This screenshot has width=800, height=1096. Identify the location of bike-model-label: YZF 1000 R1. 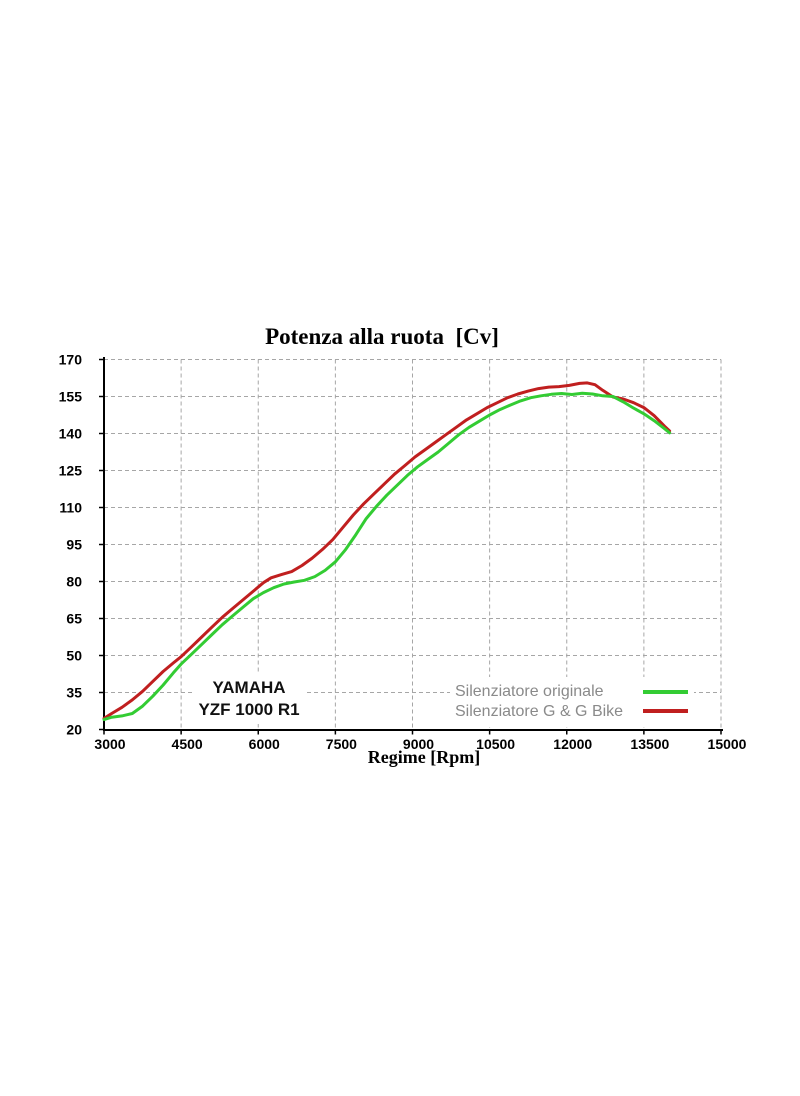
(249, 709).